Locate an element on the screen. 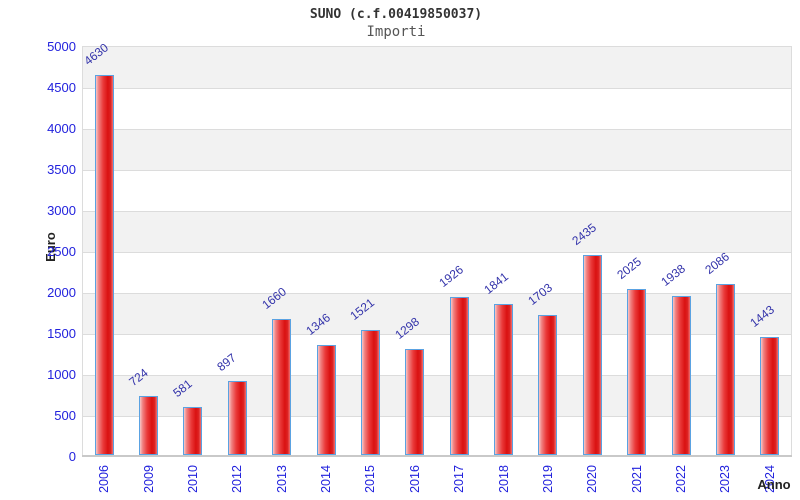  bar-2022 is located at coordinates (681, 375).